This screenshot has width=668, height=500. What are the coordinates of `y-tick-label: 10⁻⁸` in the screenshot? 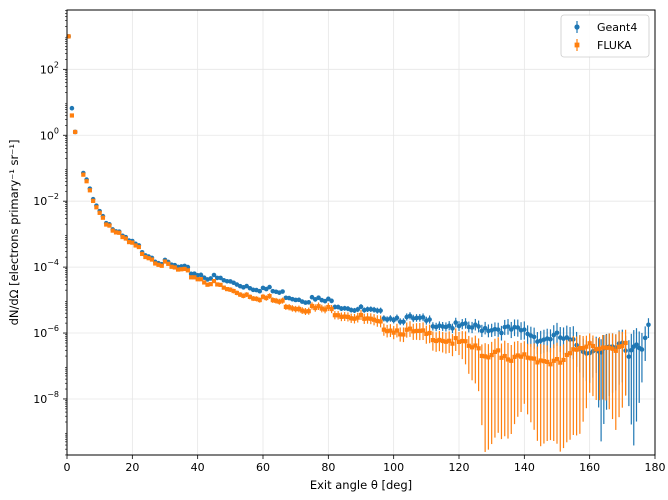 It's located at (46, 398).